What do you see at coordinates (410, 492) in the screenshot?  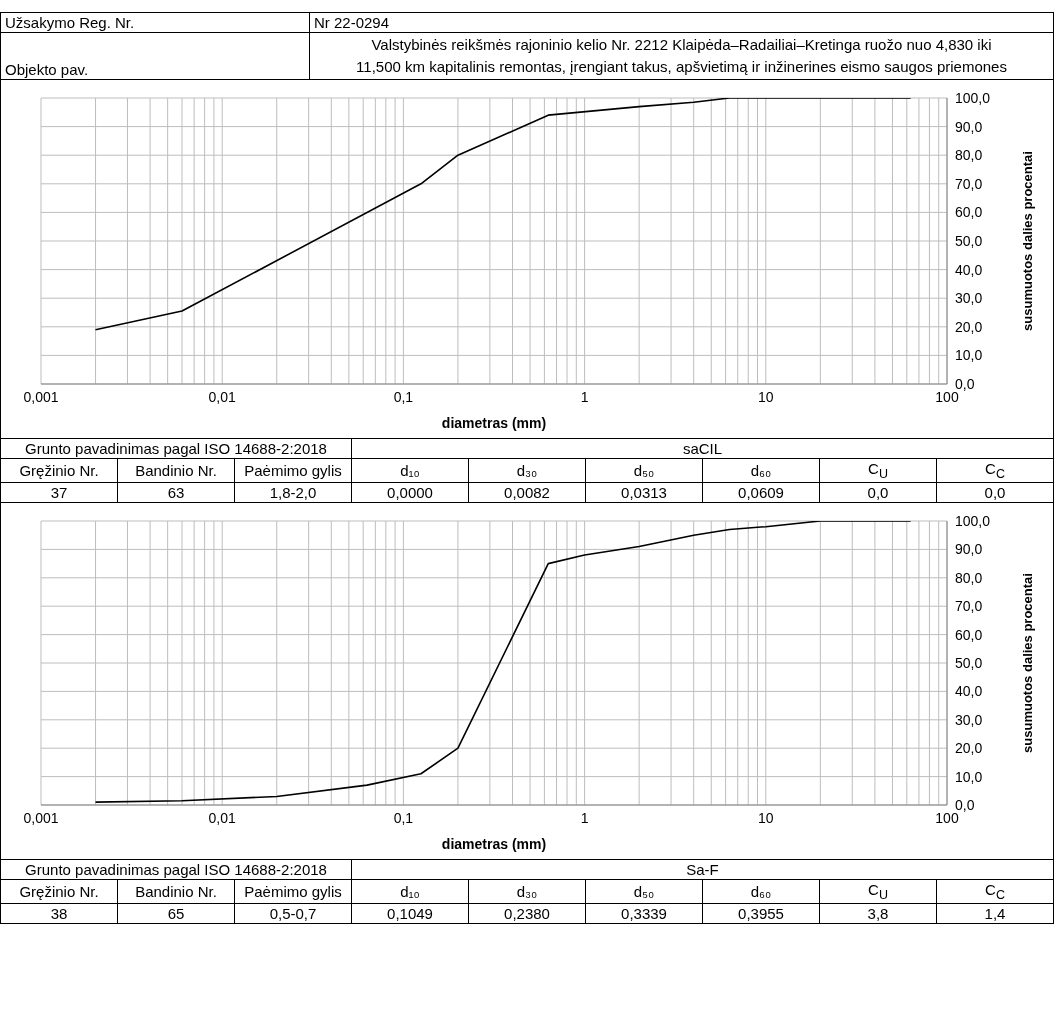 I see `text: 0,0000` at bounding box center [410, 492].